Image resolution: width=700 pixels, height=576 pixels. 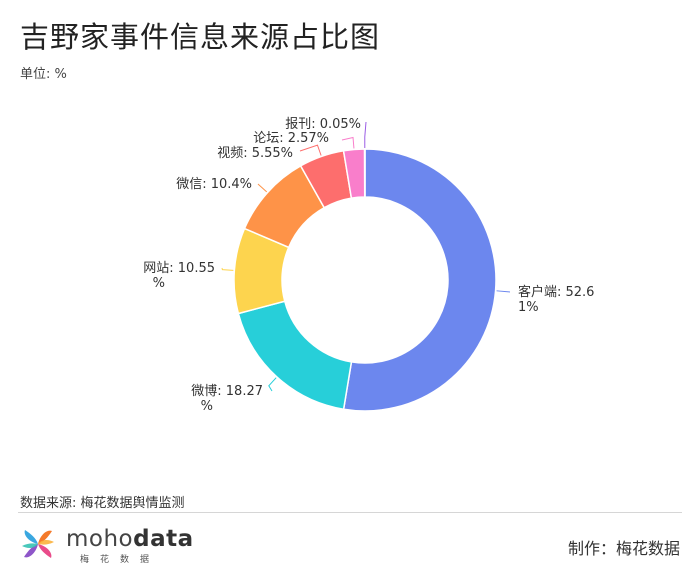 I want to click on slice-label-1: 客户端: 52.6 1%, so click(x=556, y=299).